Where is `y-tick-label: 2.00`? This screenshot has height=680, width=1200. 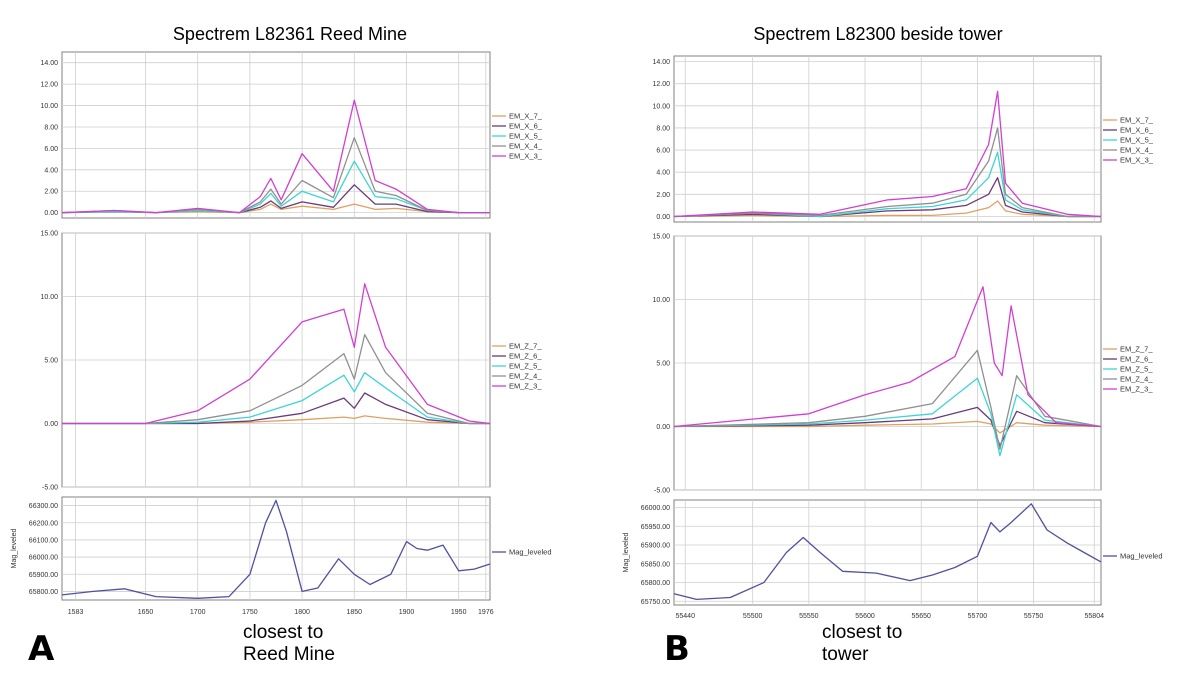 y-tick-label: 2.00 is located at coordinates (51, 192).